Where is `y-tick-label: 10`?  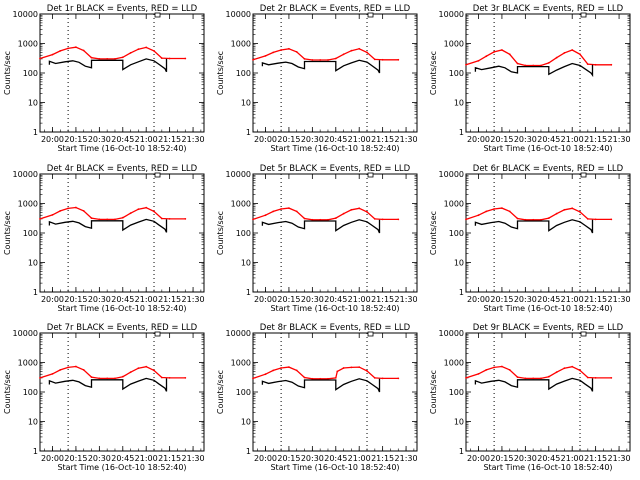
y-tick-label: 10 is located at coordinates (459, 422).